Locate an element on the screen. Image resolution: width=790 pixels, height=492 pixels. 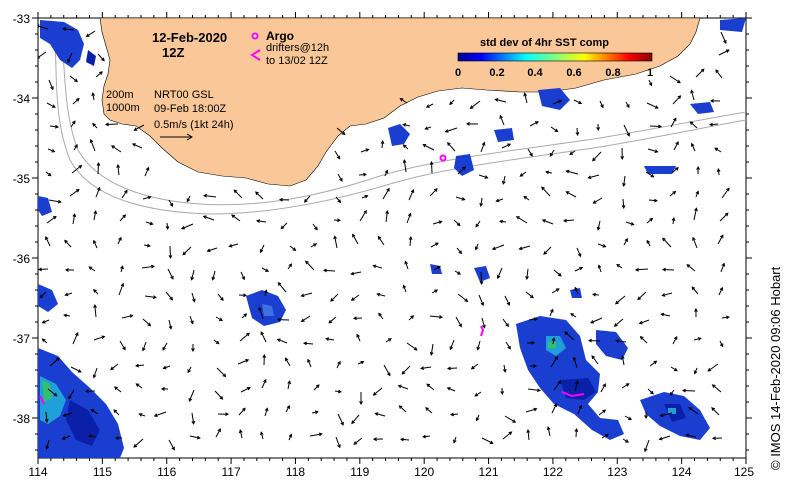
colorbar-gradient is located at coordinates (555, 57).